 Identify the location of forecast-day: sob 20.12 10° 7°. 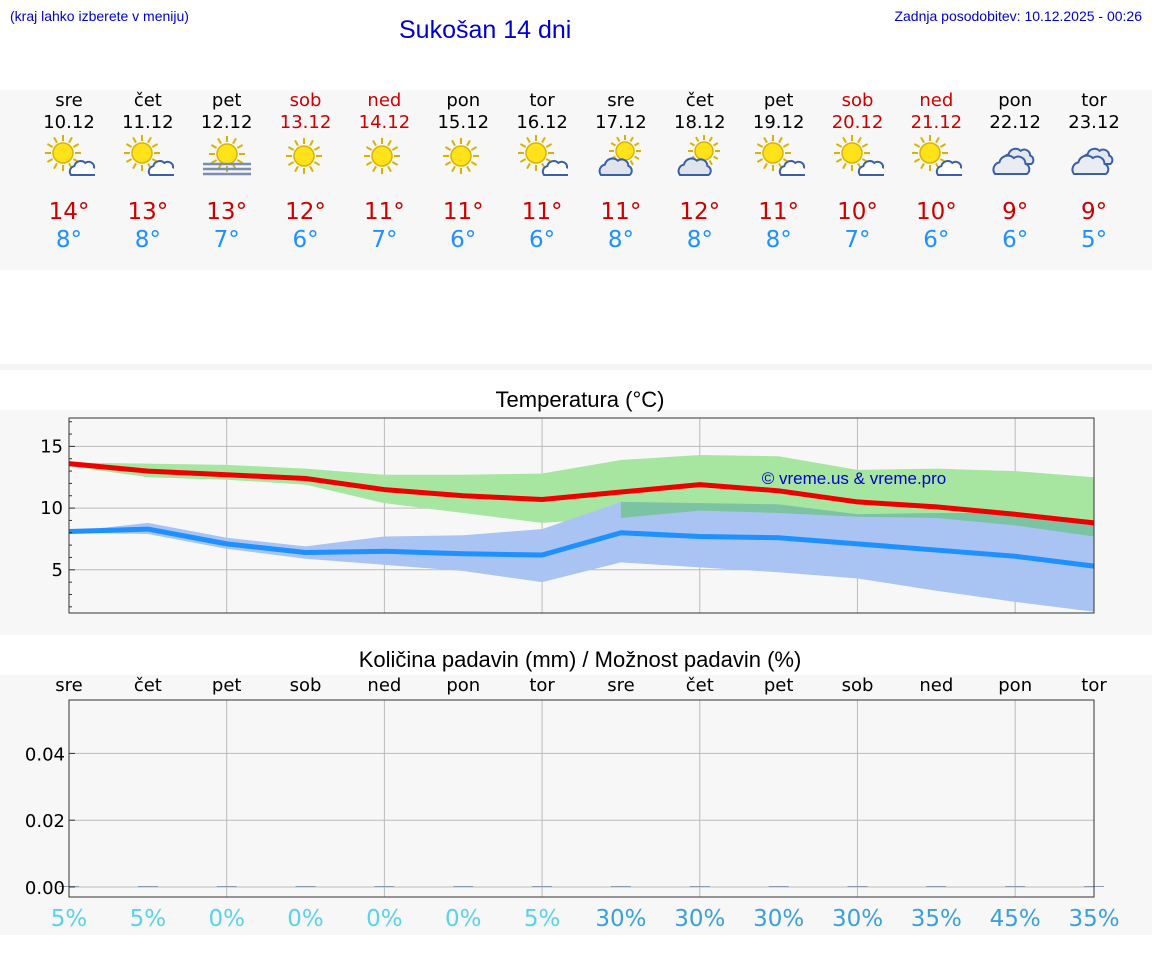
(858, 180).